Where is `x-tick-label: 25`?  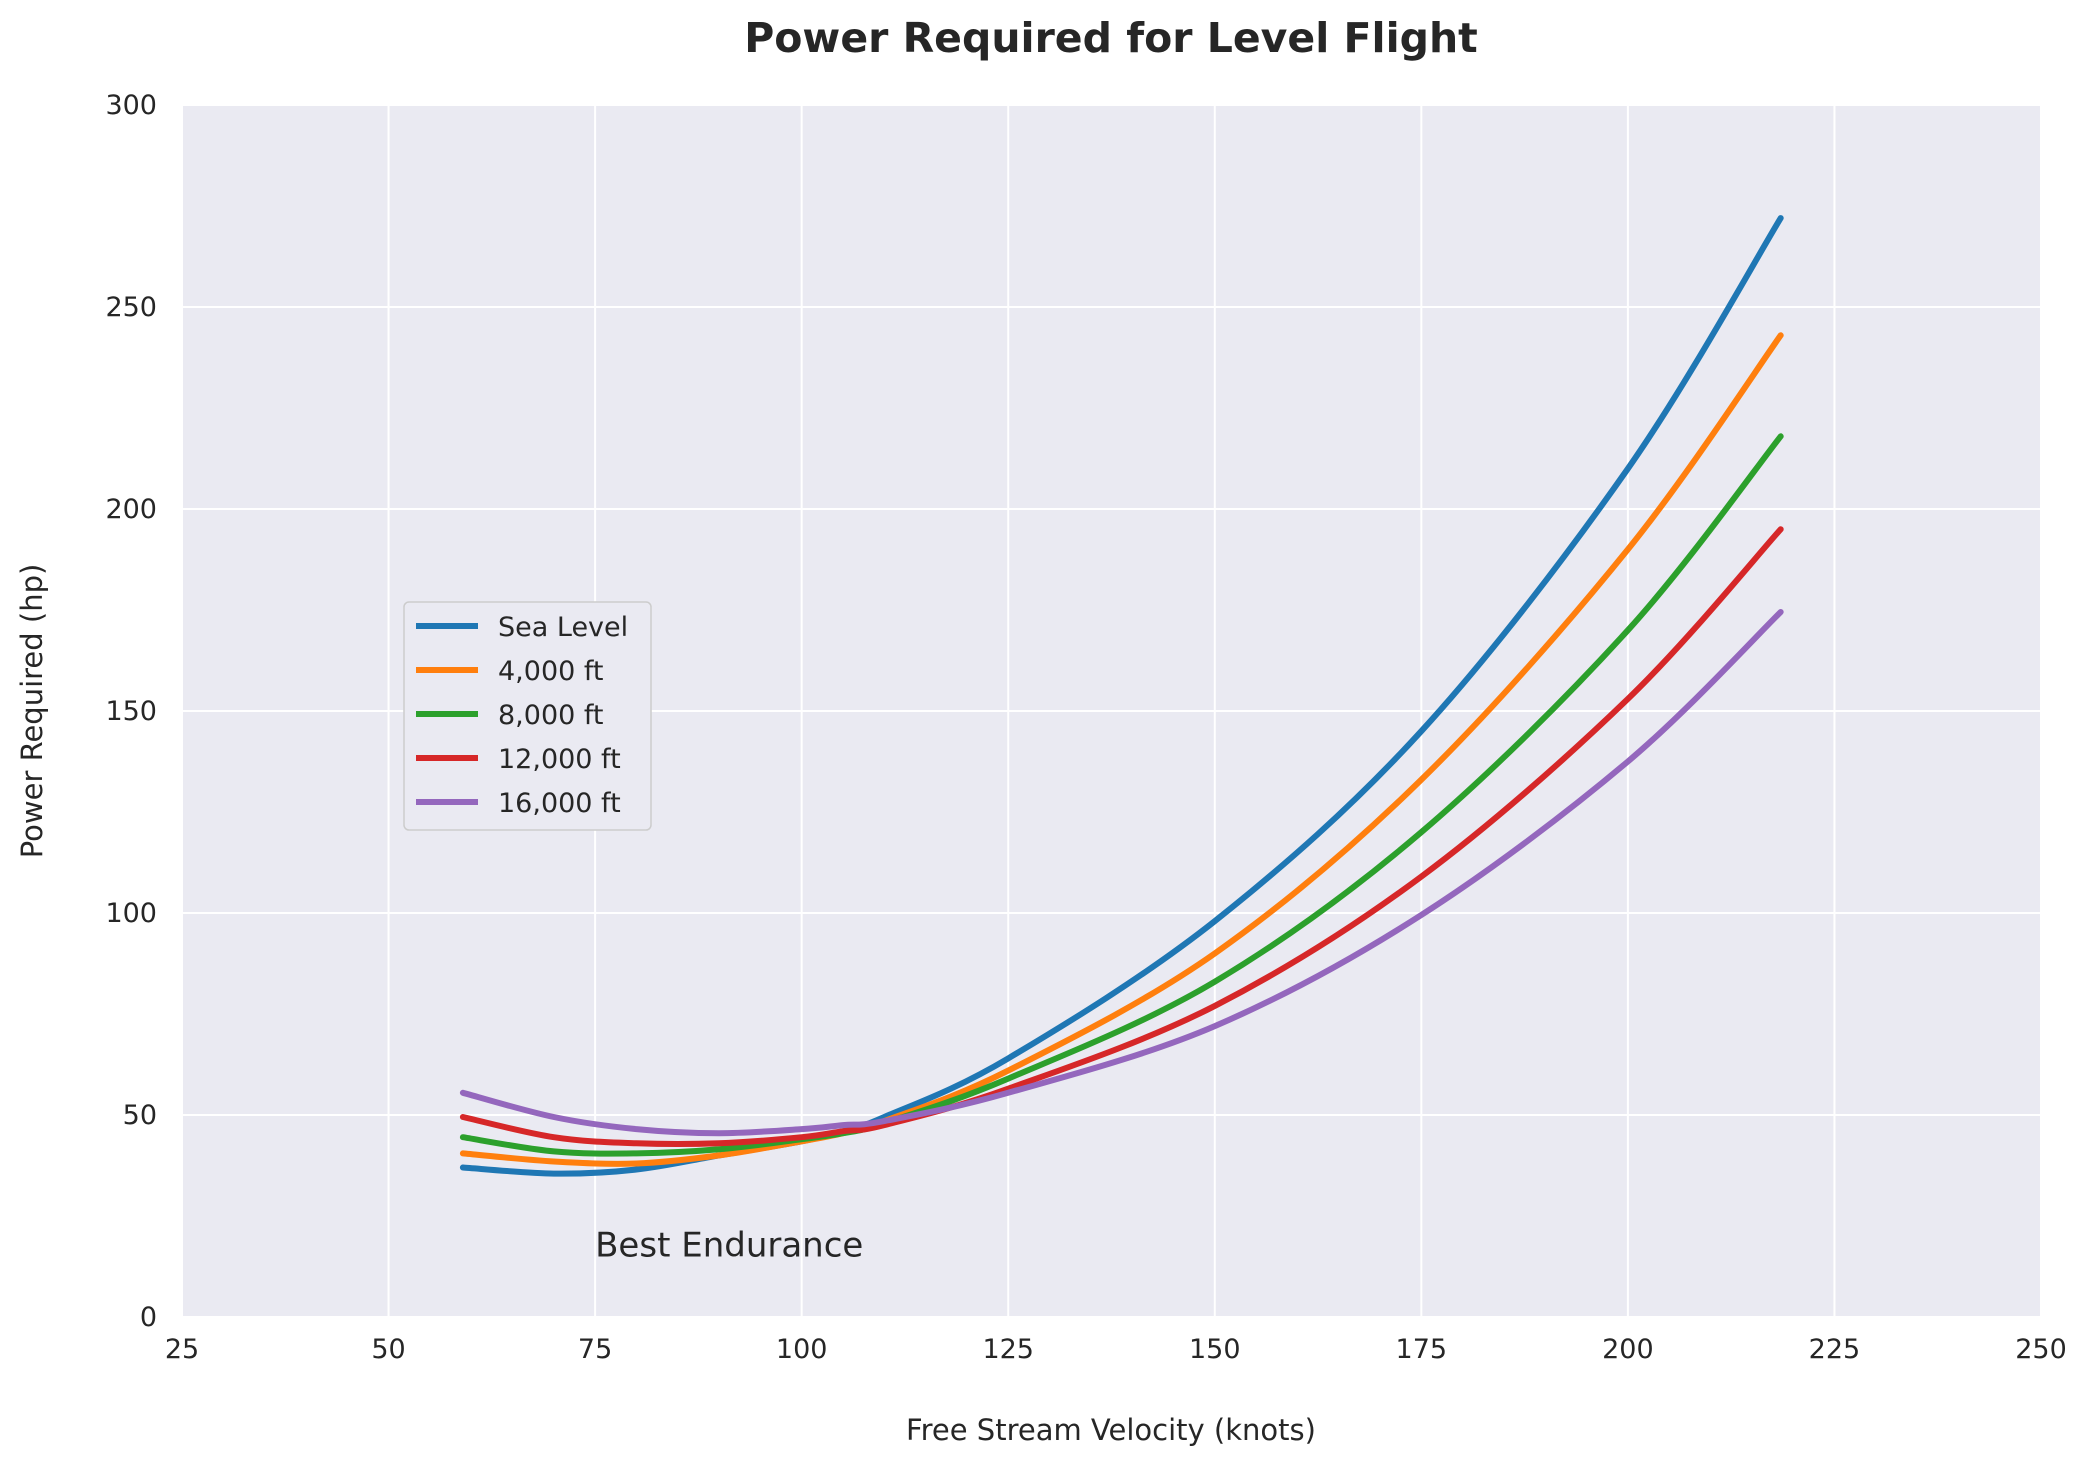 x-tick-label: 25 is located at coordinates (182, 1349).